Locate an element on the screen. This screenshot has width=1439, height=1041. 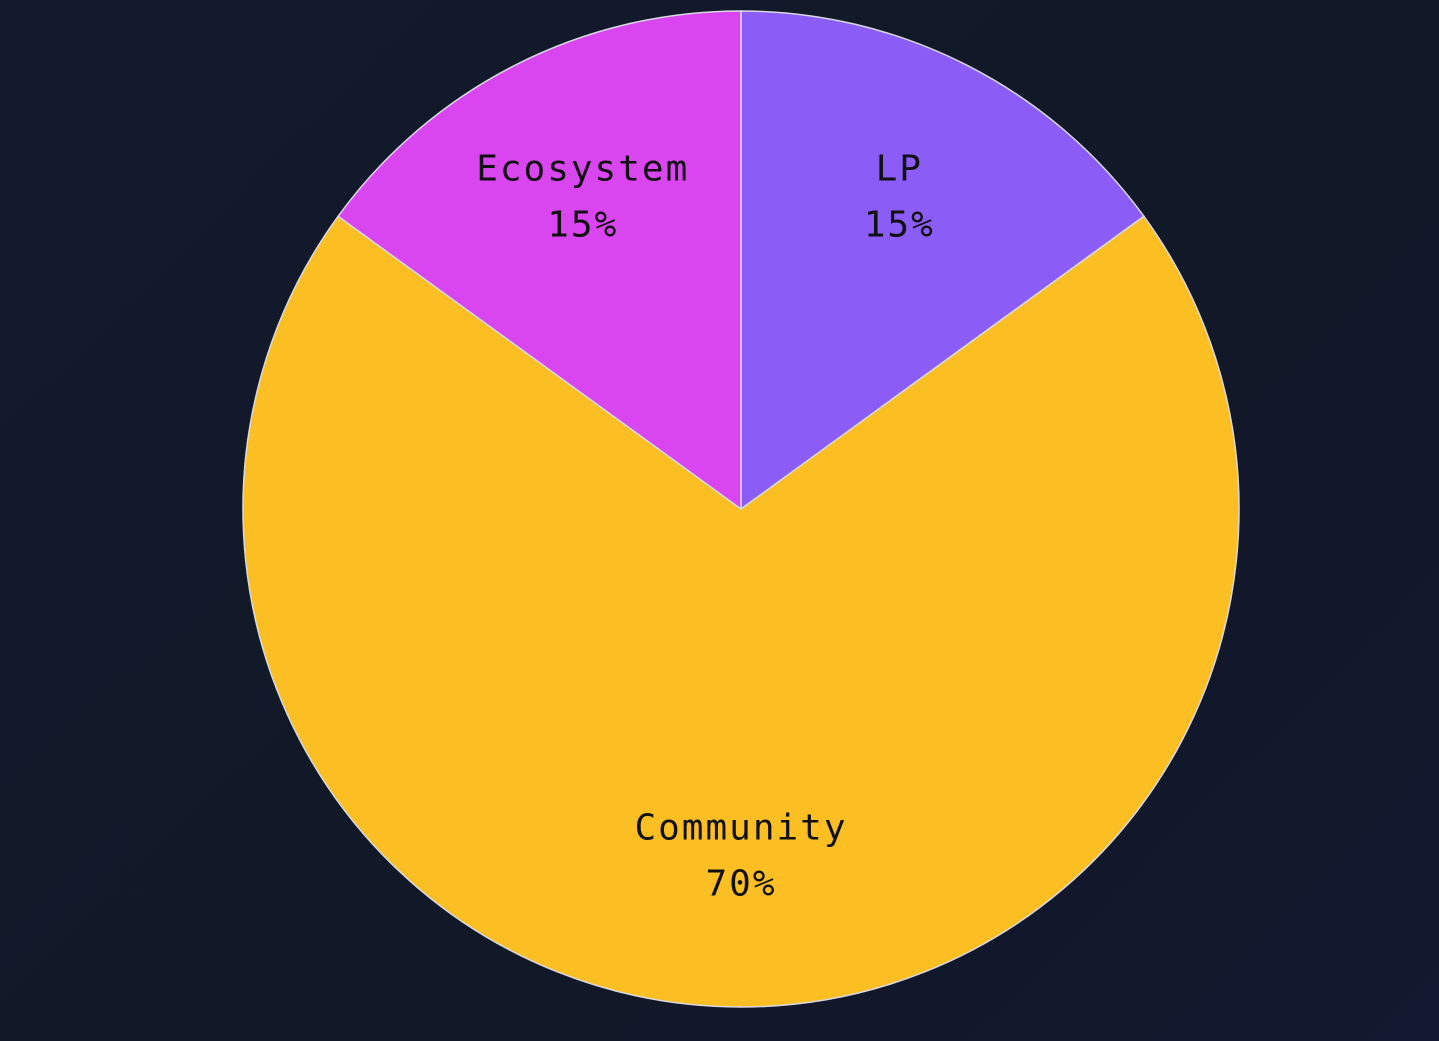
slice-value: 70% is located at coordinates (740, 884).